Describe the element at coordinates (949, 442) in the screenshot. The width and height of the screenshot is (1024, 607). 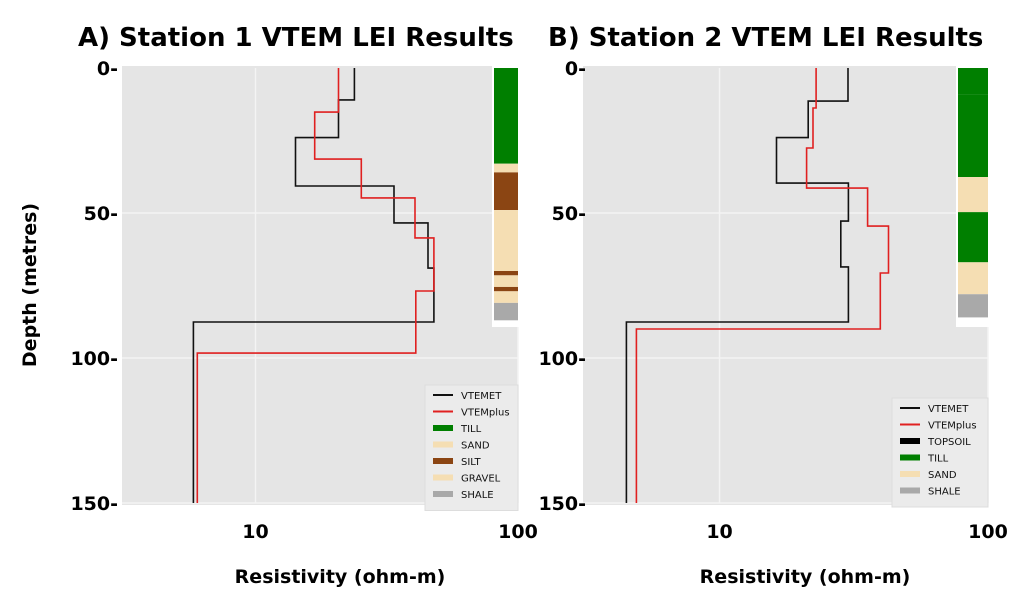
I see `legend-label: TOPSOIL` at that location.